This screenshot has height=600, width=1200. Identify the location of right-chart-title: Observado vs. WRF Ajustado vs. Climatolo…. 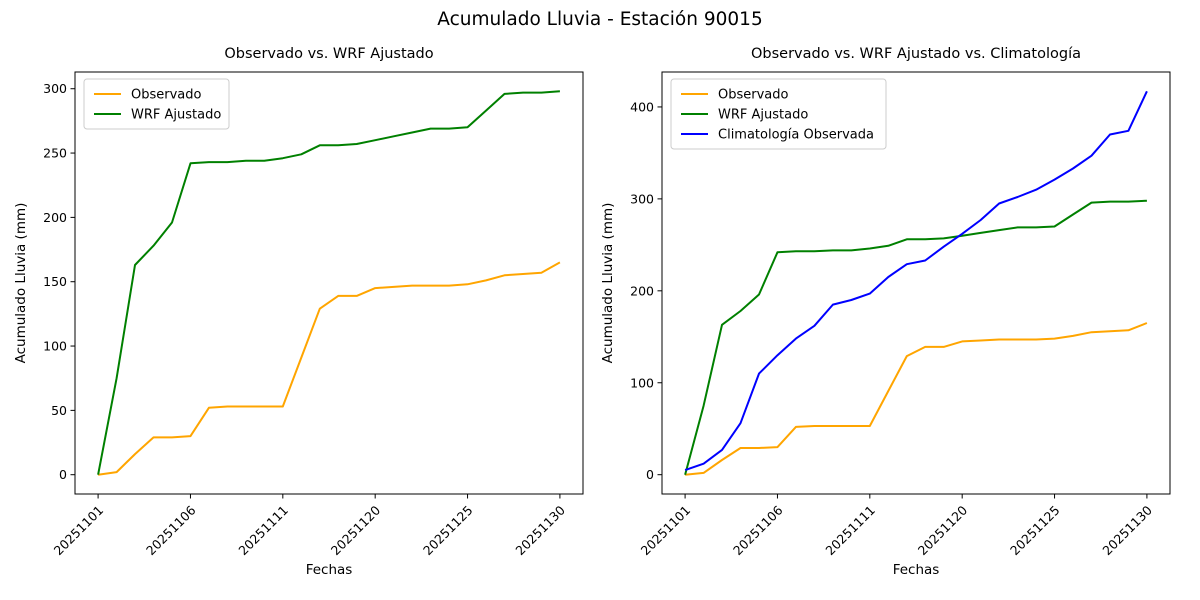
(916, 54).